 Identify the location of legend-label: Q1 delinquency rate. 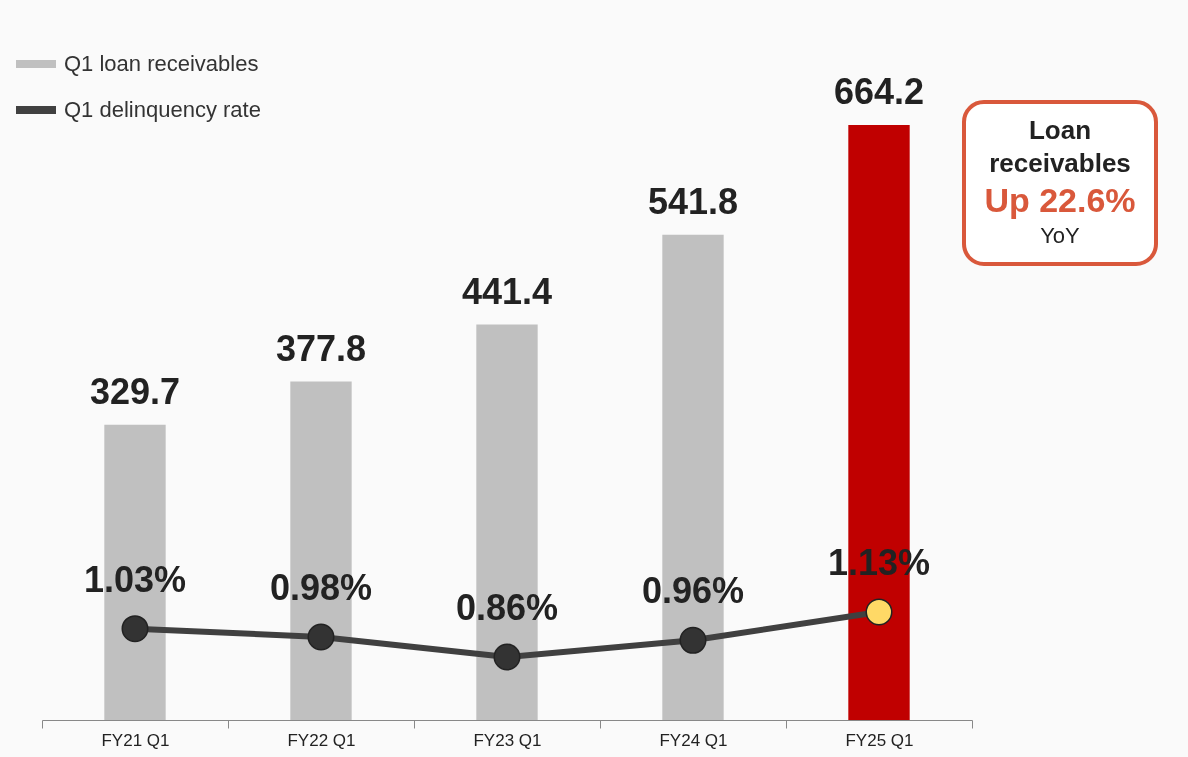
(162, 109).